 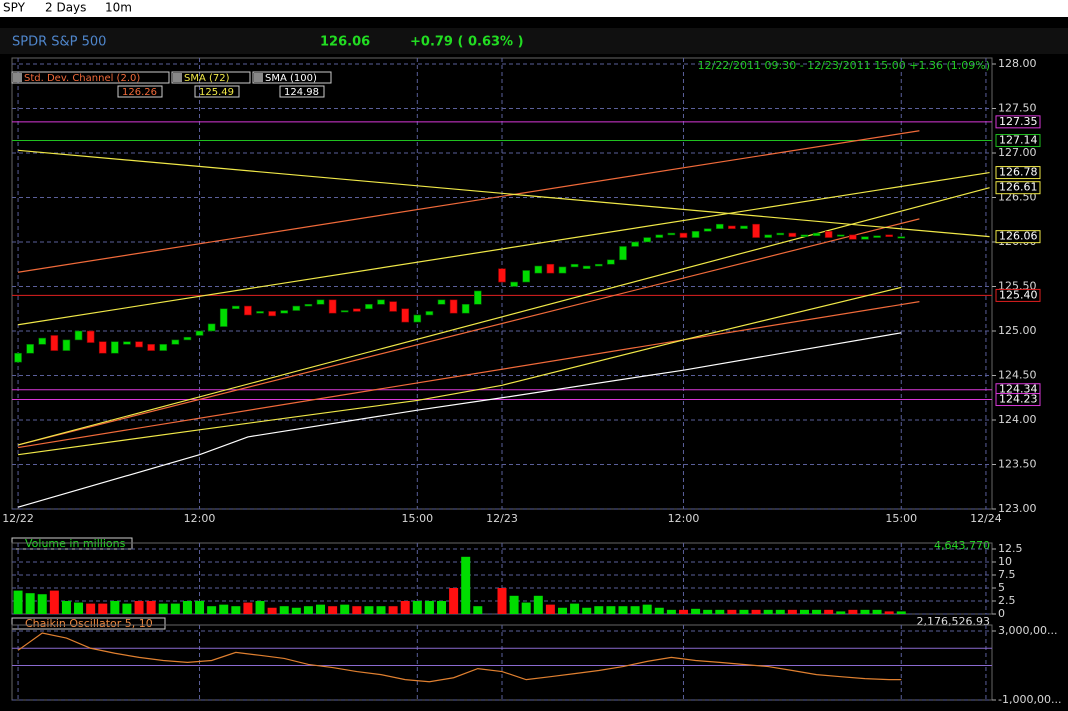 What do you see at coordinates (1007, 600) in the screenshot?
I see `y-tick-label: 2.5` at bounding box center [1007, 600].